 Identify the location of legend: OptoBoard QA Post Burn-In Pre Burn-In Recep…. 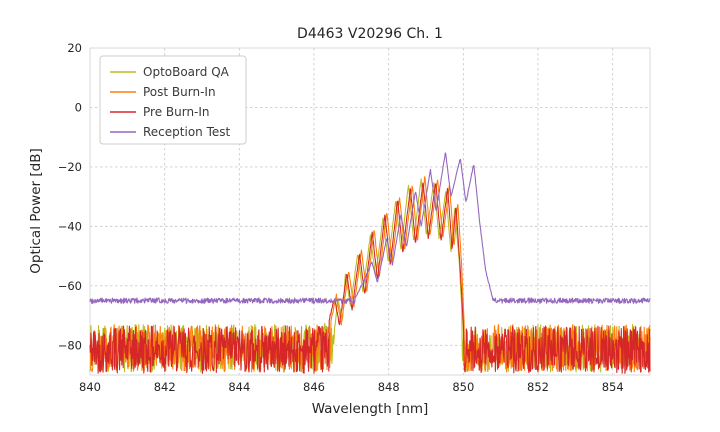
(173, 100).